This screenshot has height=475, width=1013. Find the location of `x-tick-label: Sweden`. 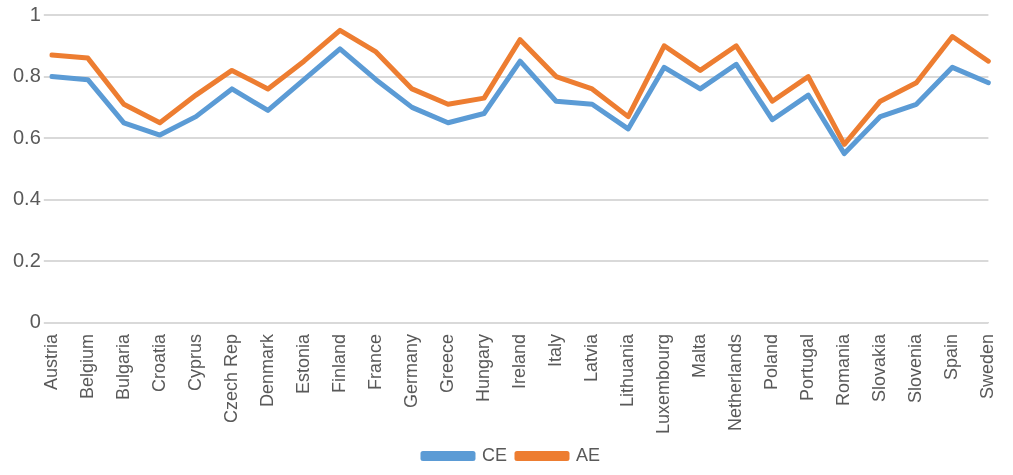

x-tick-label: Sweden is located at coordinates (987, 366).